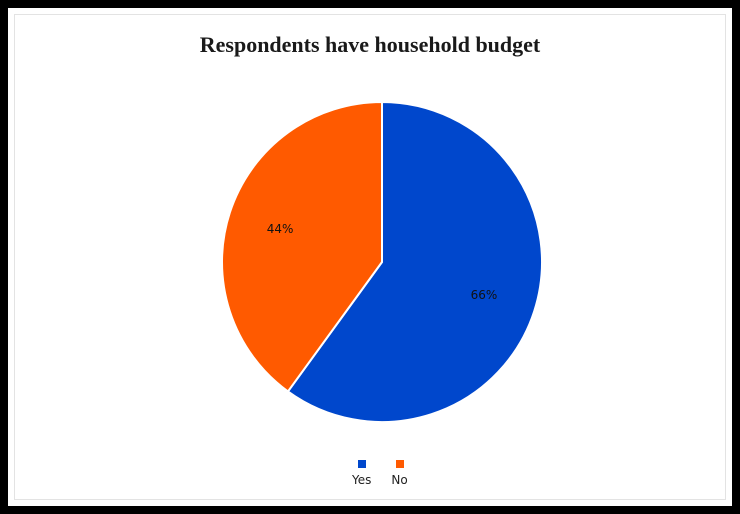 Image resolution: width=740 pixels, height=514 pixels. I want to click on legend-item-no: No, so click(399, 473).